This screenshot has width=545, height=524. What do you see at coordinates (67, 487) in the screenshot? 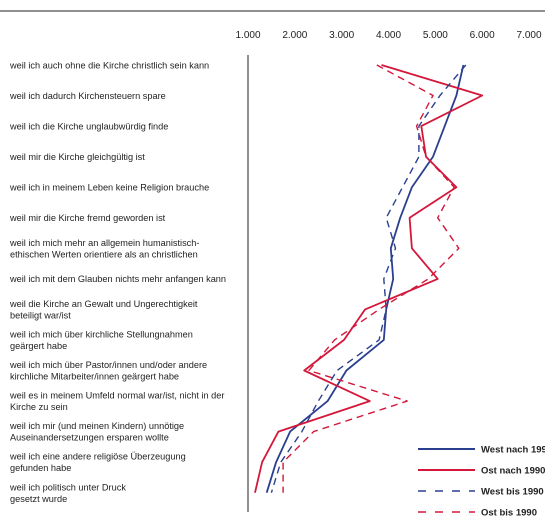
I see `category-label: weil ich politisch unter Druck` at bounding box center [67, 487].